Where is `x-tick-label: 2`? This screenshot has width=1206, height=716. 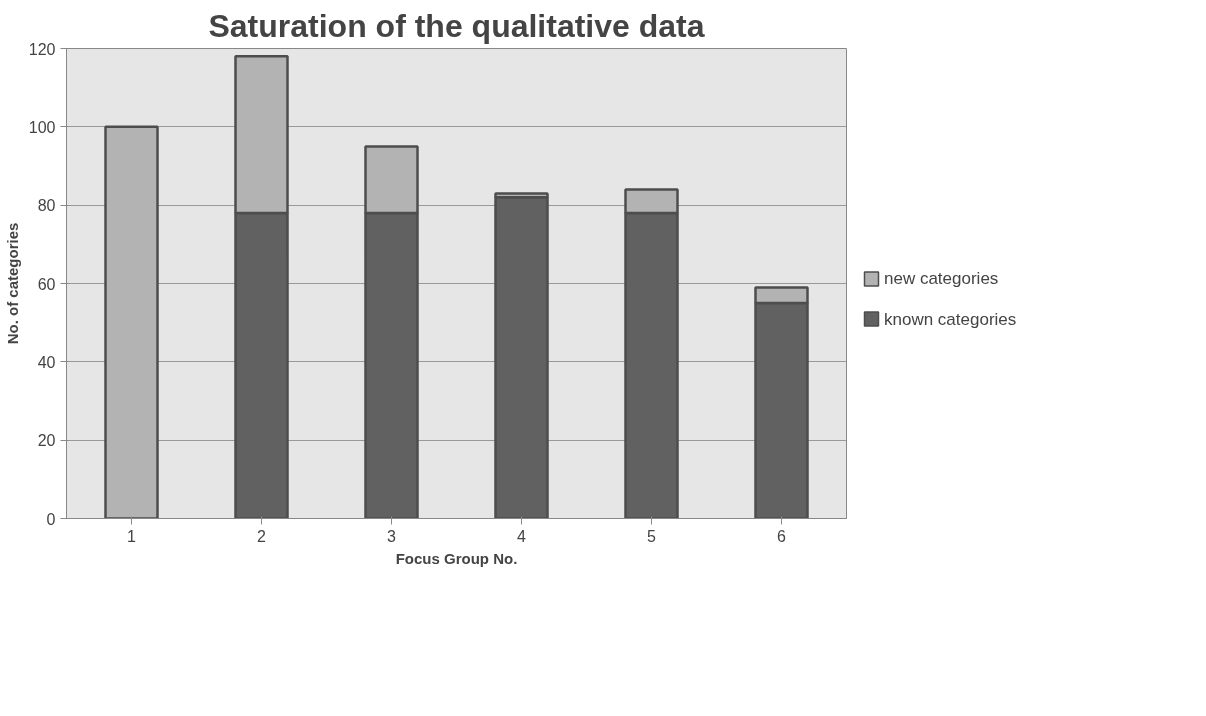 x-tick-label: 2 is located at coordinates (262, 536).